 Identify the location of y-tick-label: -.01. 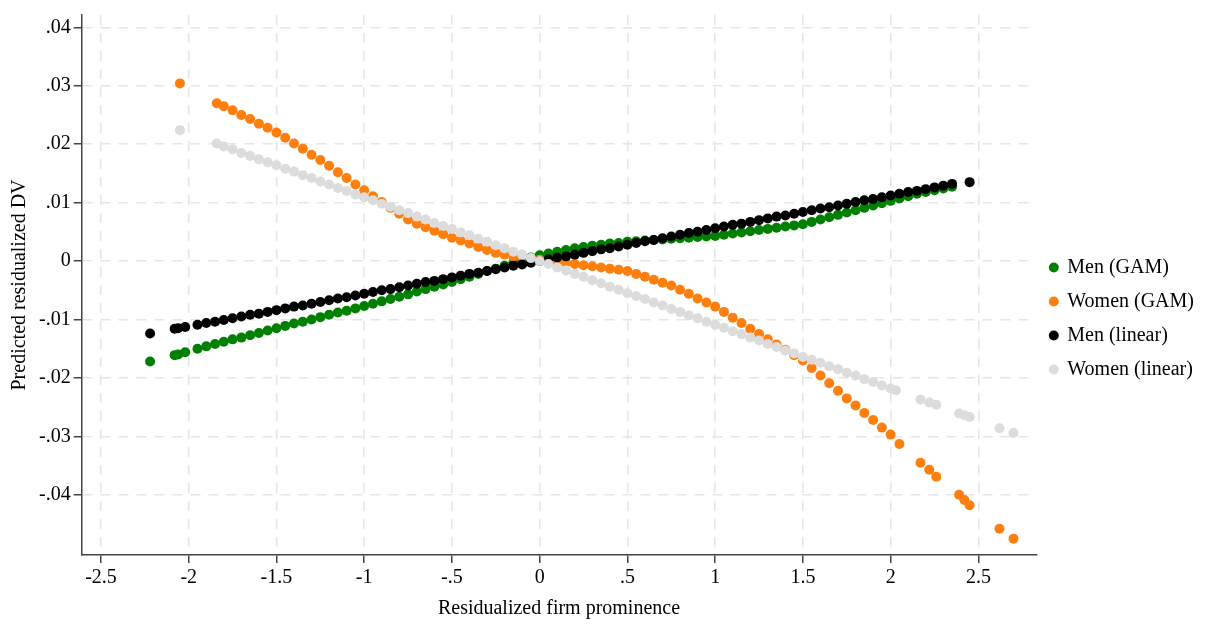
(54, 317).